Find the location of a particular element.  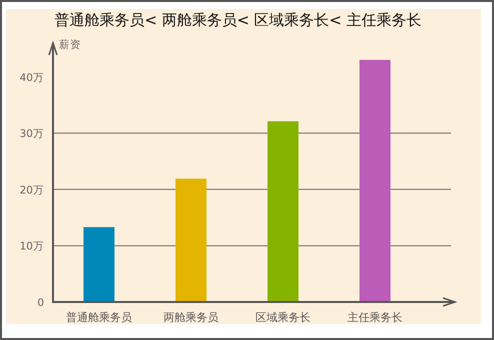

y-tick-label: 0 is located at coordinates (40, 303).